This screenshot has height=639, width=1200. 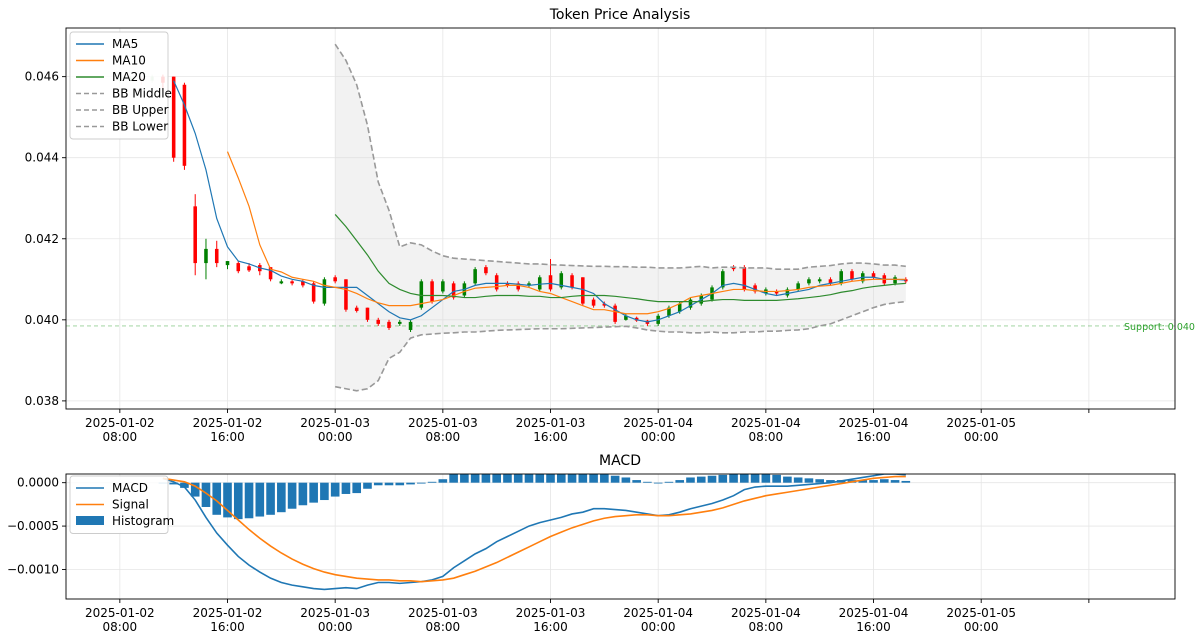 I want to click on macd-y-tick-label: −0.0010, so click(x=33, y=569).